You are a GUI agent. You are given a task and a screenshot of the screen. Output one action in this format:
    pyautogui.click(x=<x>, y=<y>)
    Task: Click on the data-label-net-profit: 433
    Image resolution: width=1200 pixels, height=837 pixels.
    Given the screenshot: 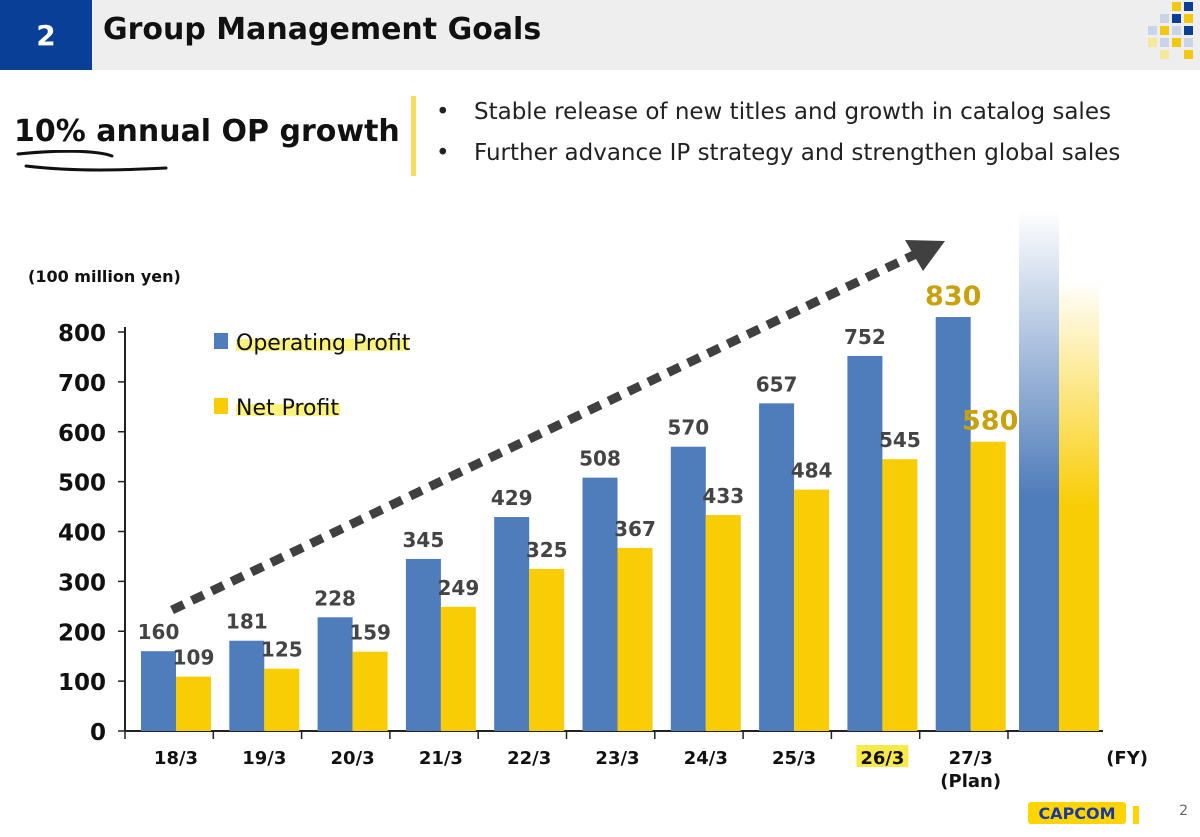 What is the action you would take?
    pyautogui.click(x=723, y=496)
    